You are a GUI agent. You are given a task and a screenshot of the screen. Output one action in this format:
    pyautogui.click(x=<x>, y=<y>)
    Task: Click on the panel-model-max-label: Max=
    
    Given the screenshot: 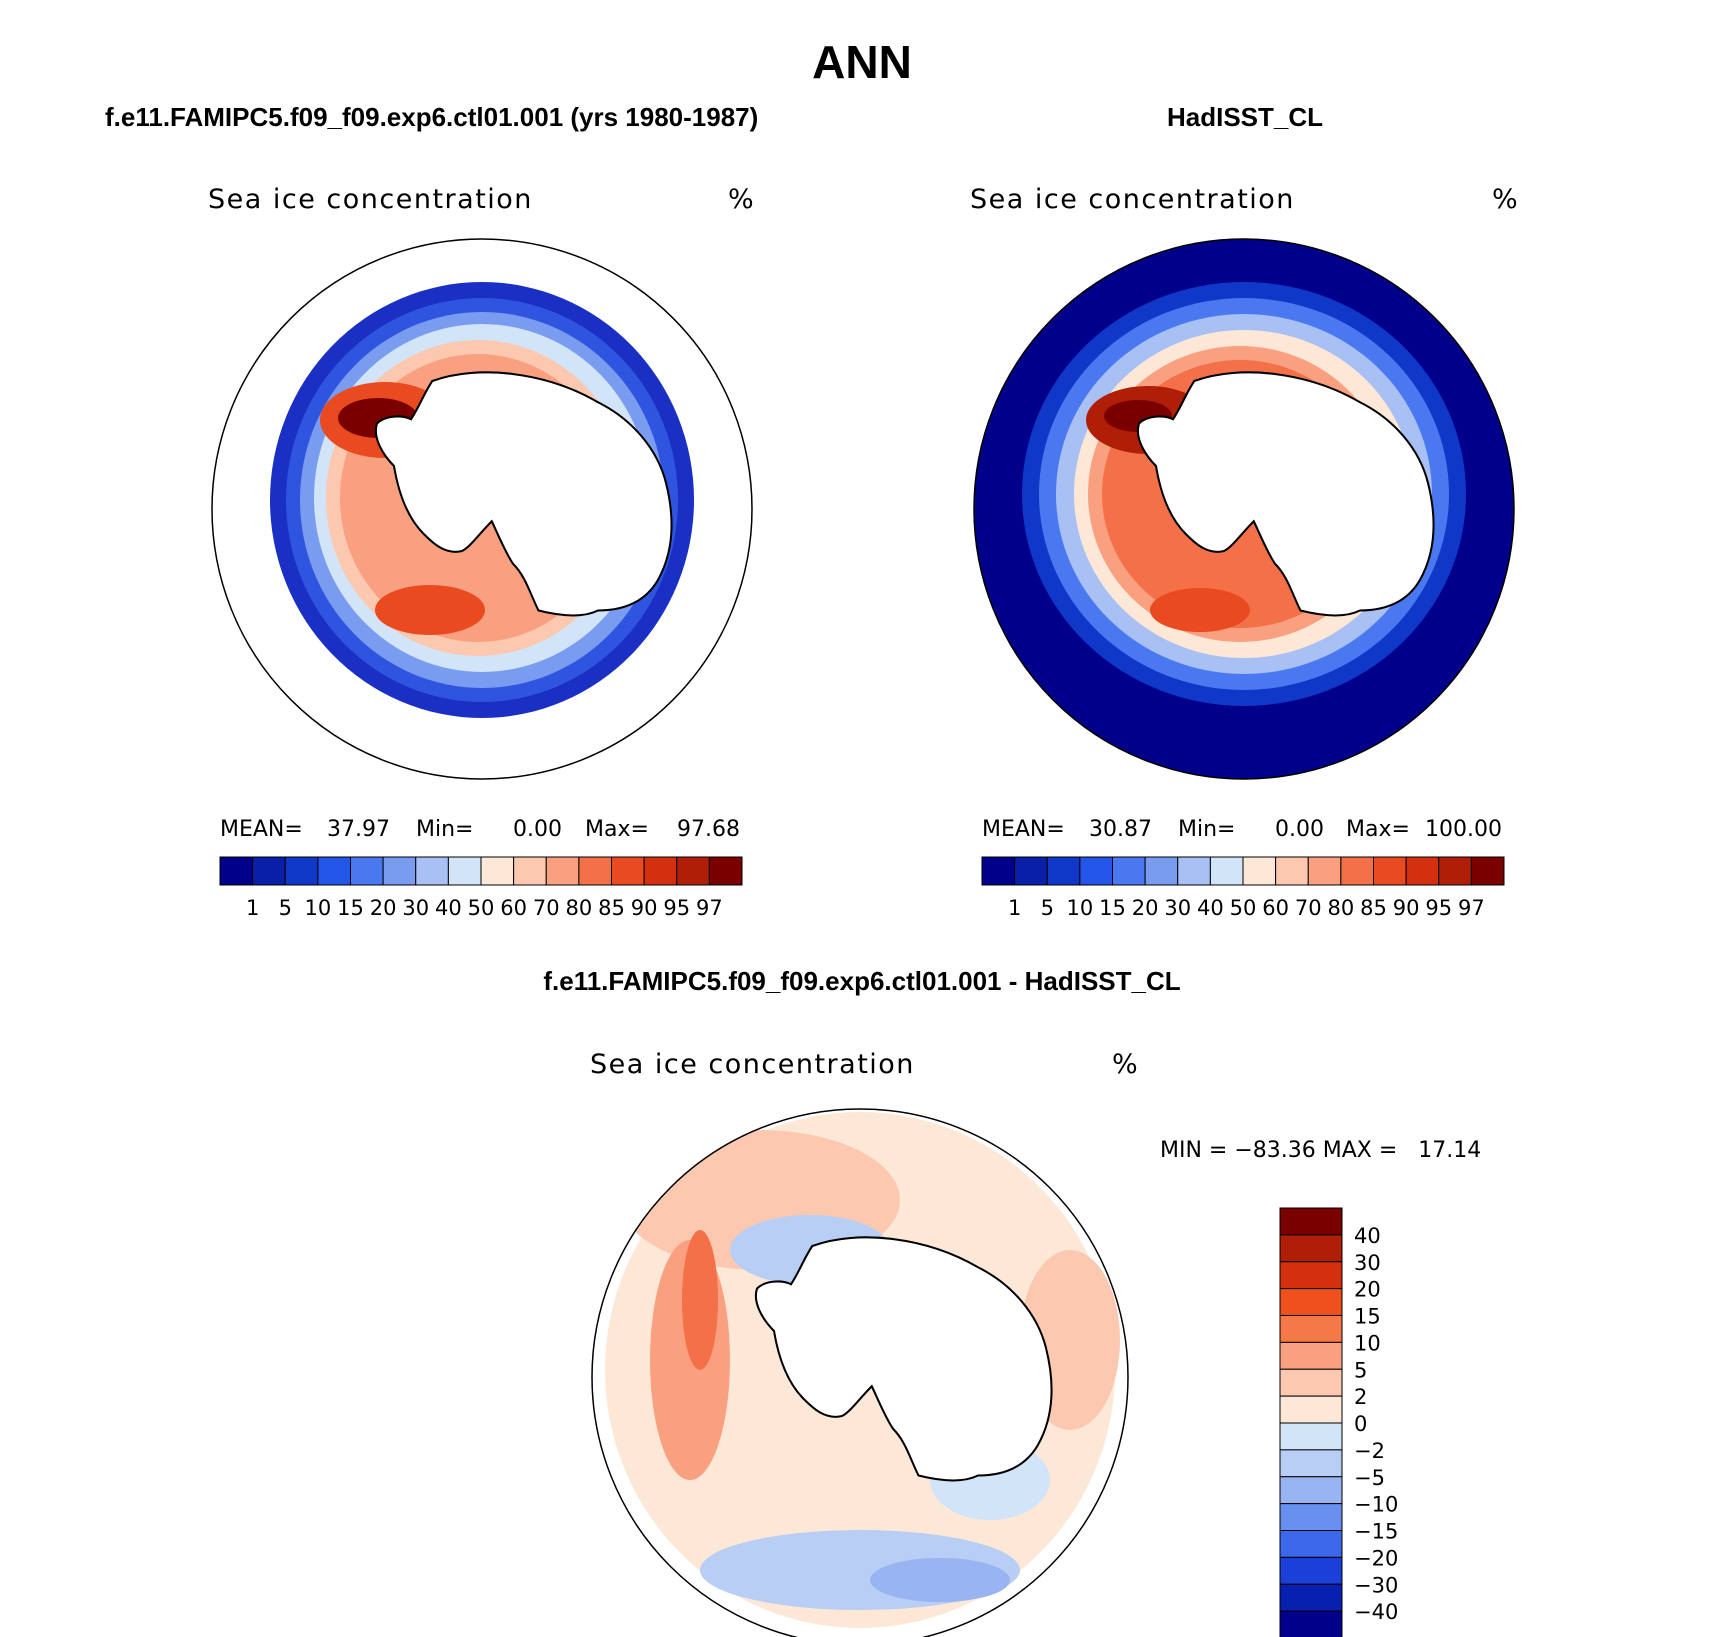 What is the action you would take?
    pyautogui.click(x=617, y=829)
    